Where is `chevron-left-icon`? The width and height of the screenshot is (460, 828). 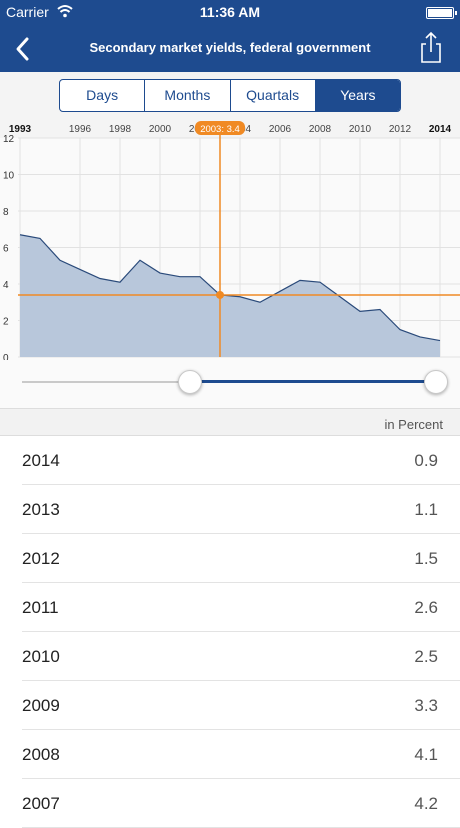
chevron-left-icon is located at coordinates (25, 49).